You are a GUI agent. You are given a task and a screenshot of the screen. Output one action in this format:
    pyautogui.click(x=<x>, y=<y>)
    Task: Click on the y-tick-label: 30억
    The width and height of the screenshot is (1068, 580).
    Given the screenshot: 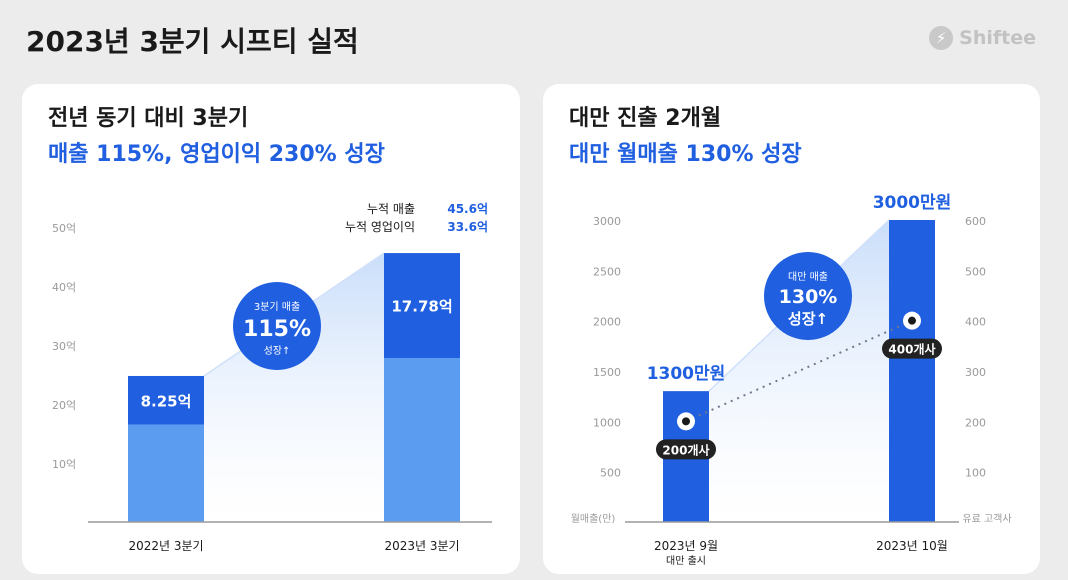 What is the action you would take?
    pyautogui.click(x=64, y=346)
    